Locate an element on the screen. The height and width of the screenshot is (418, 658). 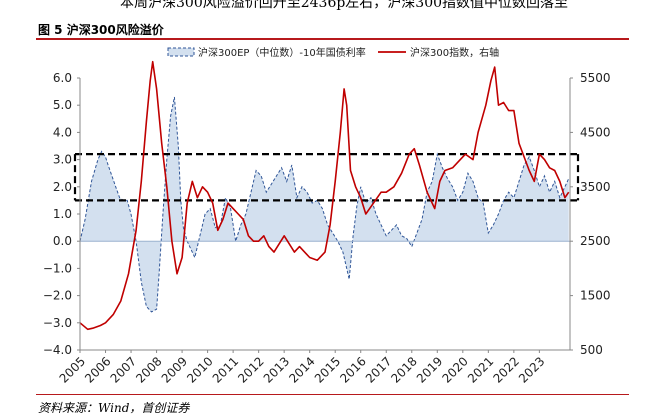
left-tick-label: 6.0 is located at coordinates (62, 78).